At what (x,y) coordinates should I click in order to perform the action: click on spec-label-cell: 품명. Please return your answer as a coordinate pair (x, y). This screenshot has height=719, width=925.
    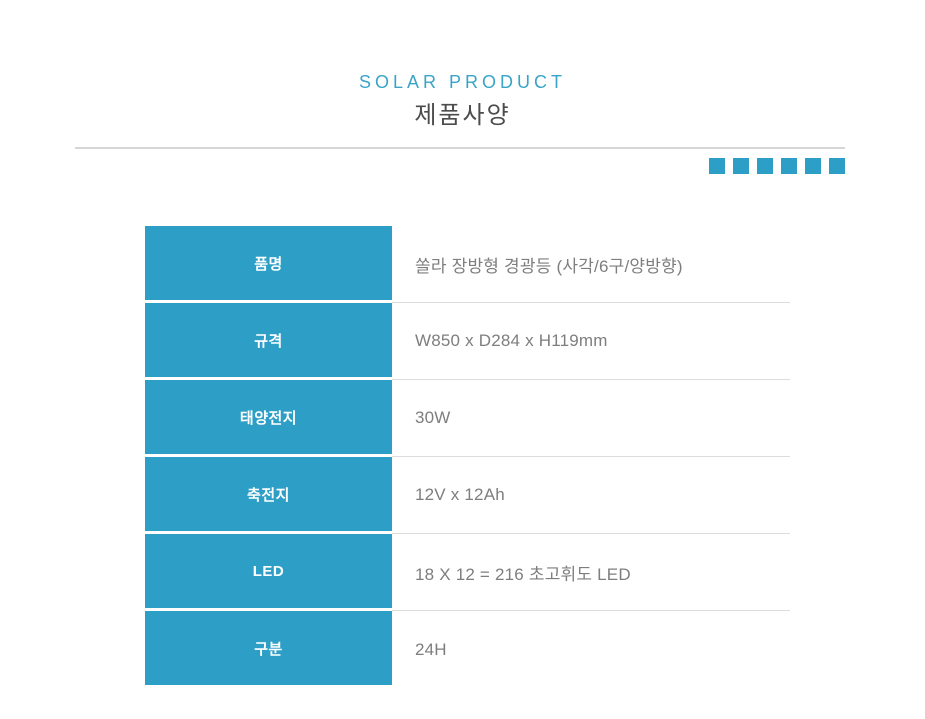
    Looking at the image, I should click on (268, 263).